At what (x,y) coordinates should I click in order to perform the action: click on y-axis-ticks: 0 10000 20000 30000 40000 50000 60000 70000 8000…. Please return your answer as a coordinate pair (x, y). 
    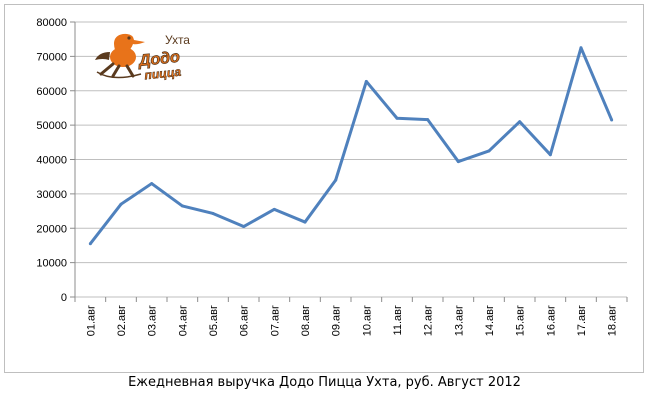
    Looking at the image, I should click on (56, 160).